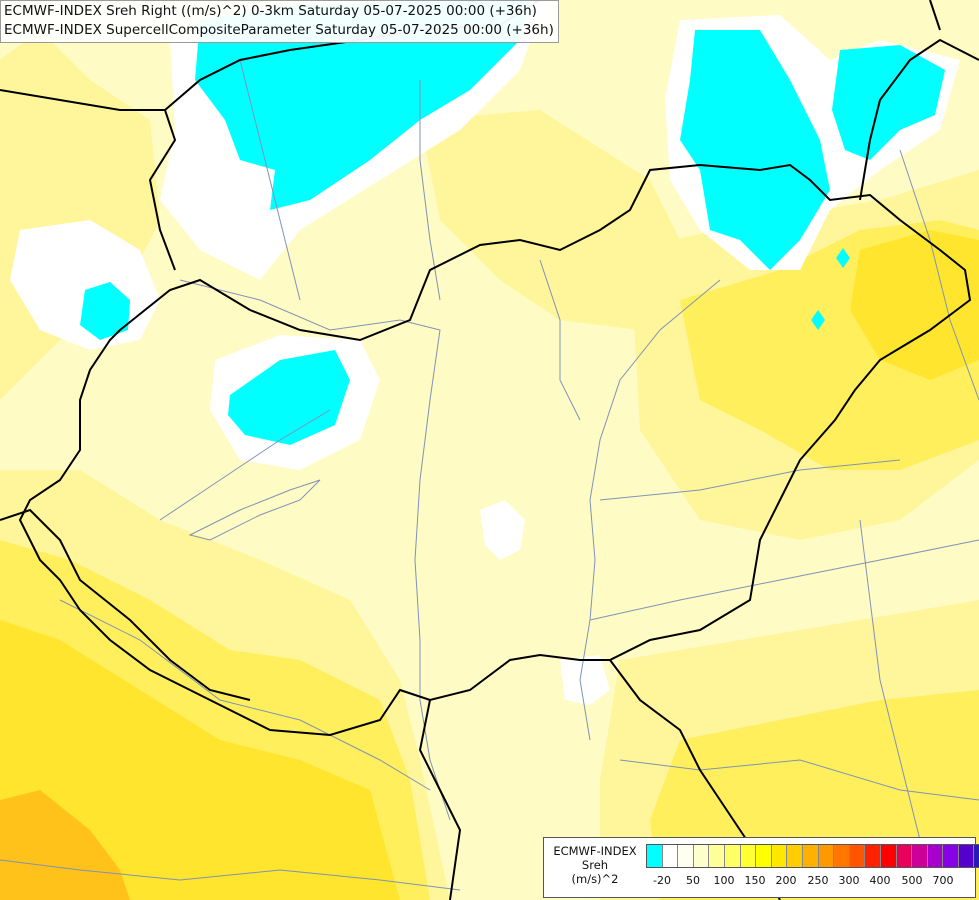  I want to click on cyan-area-north-east, so click(755, 150).